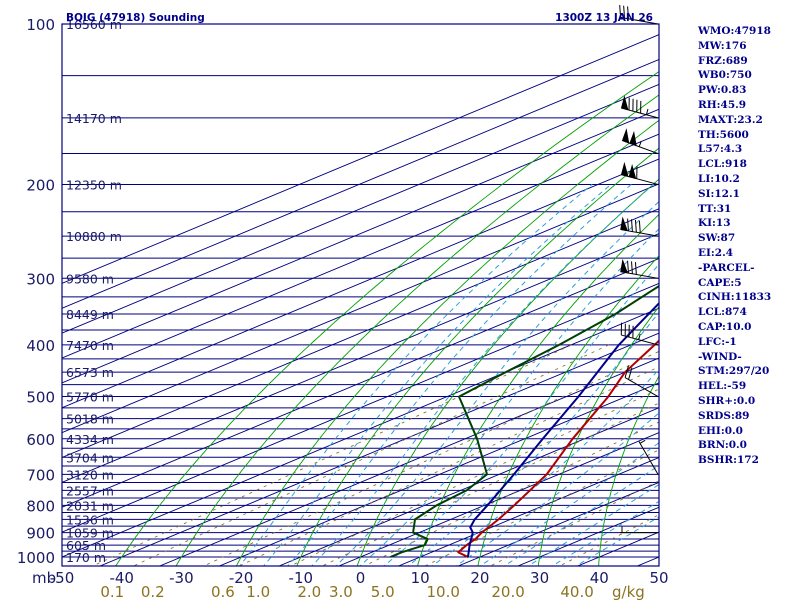 The height and width of the screenshot is (600, 800). I want to click on height-label: 2557 m, so click(90, 490).